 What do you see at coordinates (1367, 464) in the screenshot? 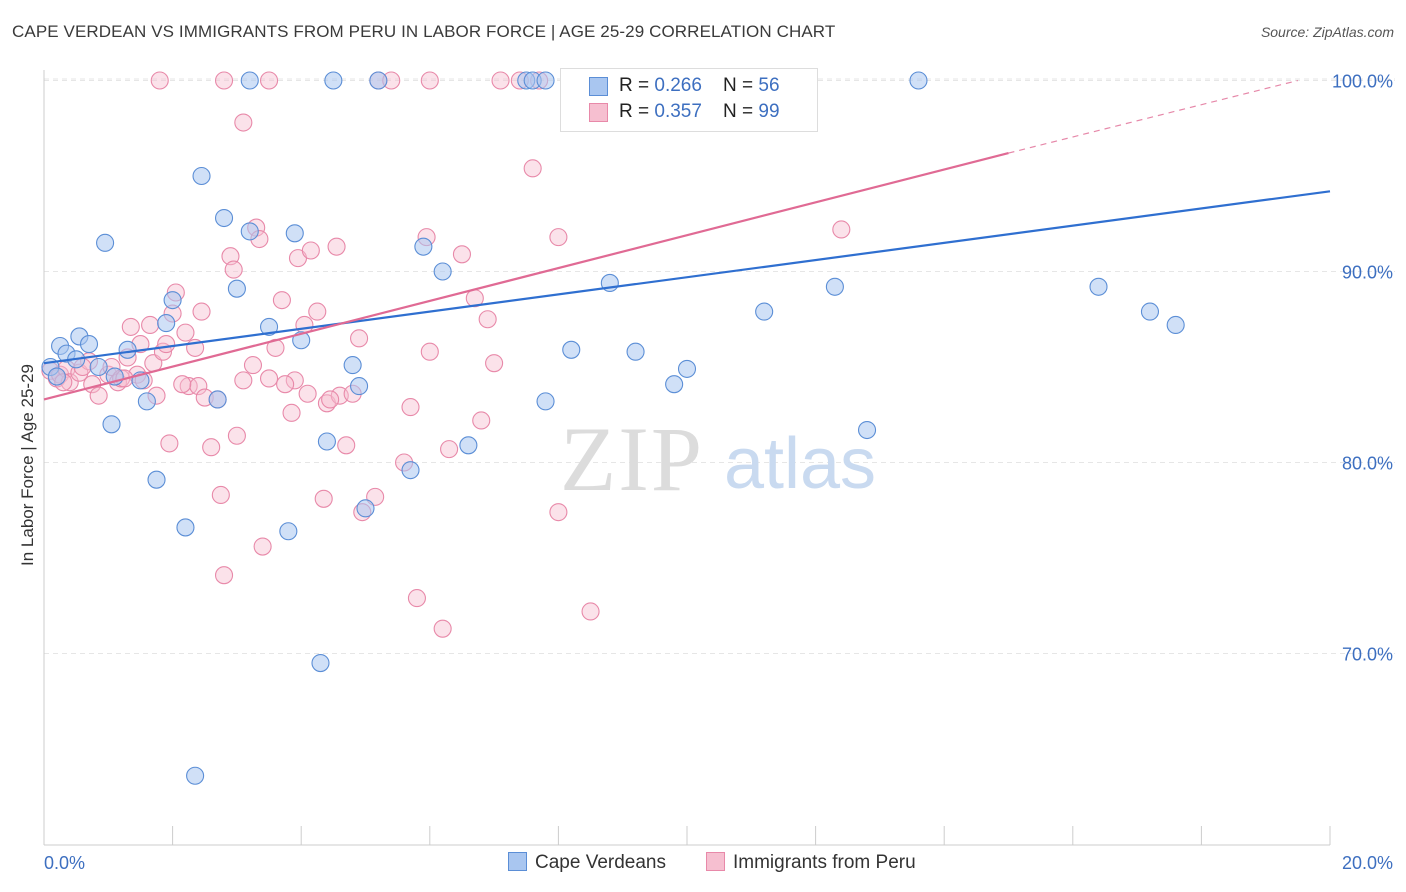
I see `y-tick-label: 80.0%` at bounding box center [1367, 464].